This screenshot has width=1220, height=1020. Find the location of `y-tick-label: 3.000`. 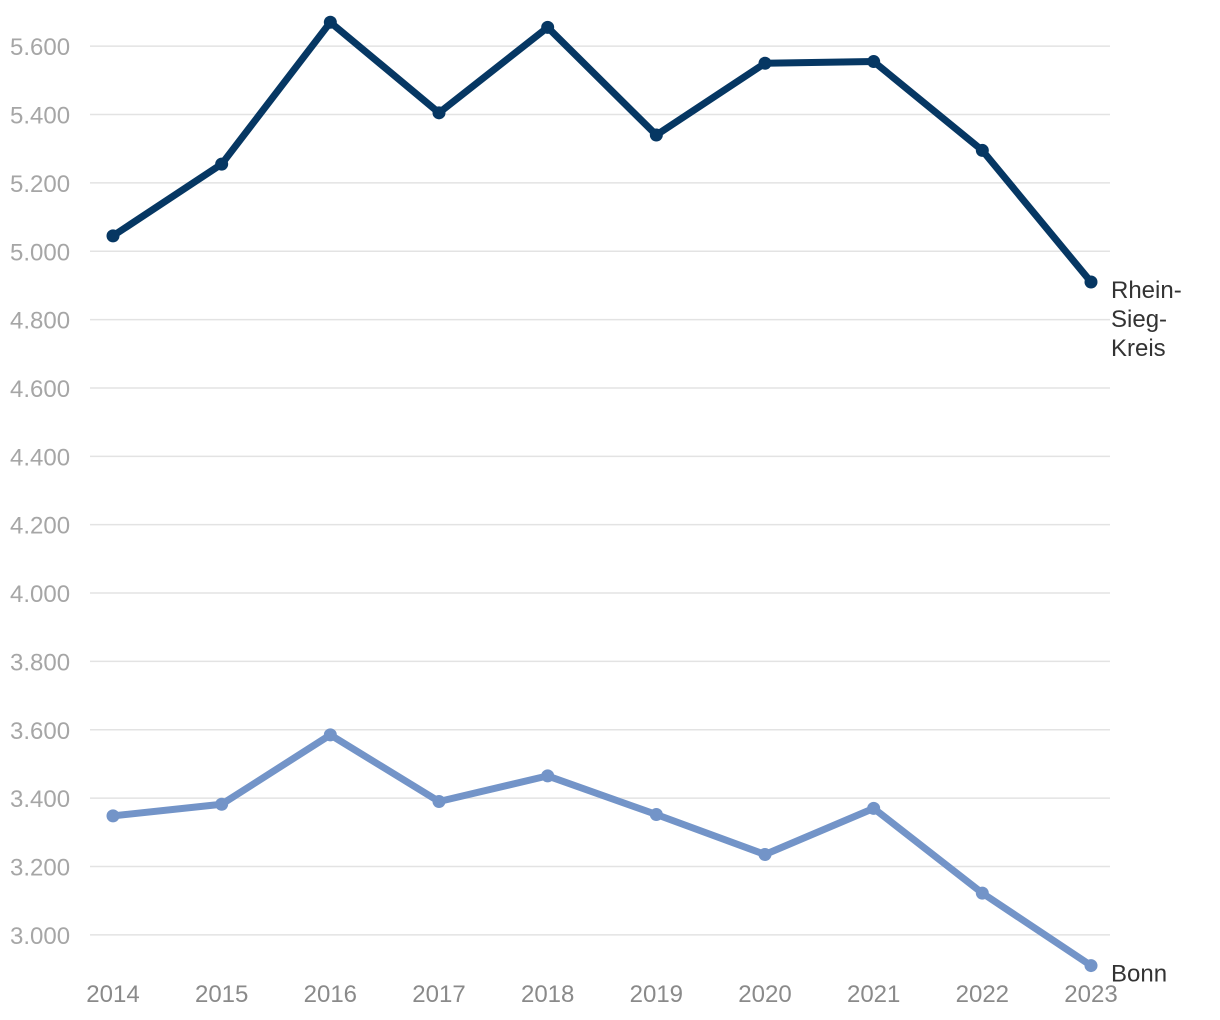

y-tick-label: 3.000 is located at coordinates (40, 936).